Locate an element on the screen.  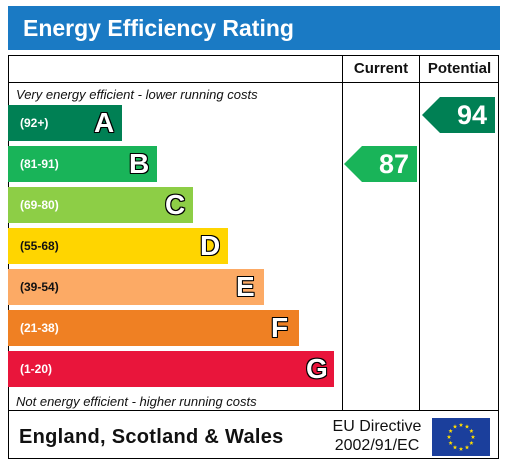
current-arrow-shape is located at coordinates (380, 164).